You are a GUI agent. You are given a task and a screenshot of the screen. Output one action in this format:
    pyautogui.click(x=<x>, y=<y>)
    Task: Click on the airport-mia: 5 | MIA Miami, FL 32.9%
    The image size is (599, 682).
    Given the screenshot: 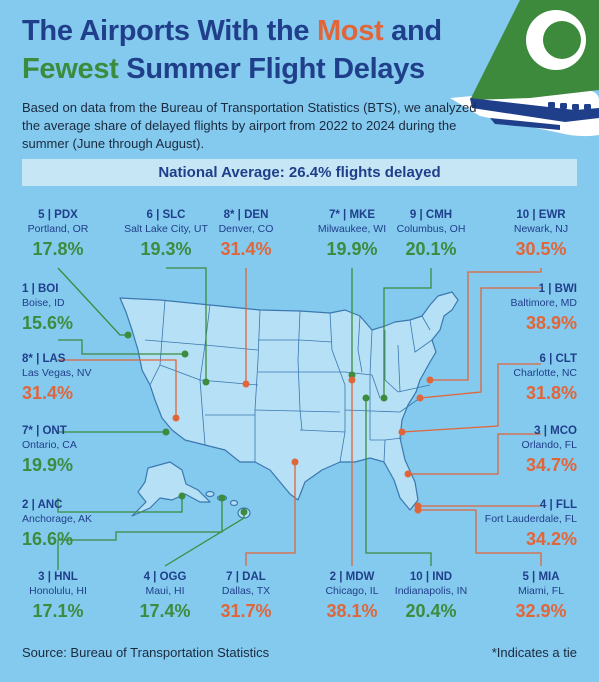 What is the action you would take?
    pyautogui.click(x=541, y=597)
    